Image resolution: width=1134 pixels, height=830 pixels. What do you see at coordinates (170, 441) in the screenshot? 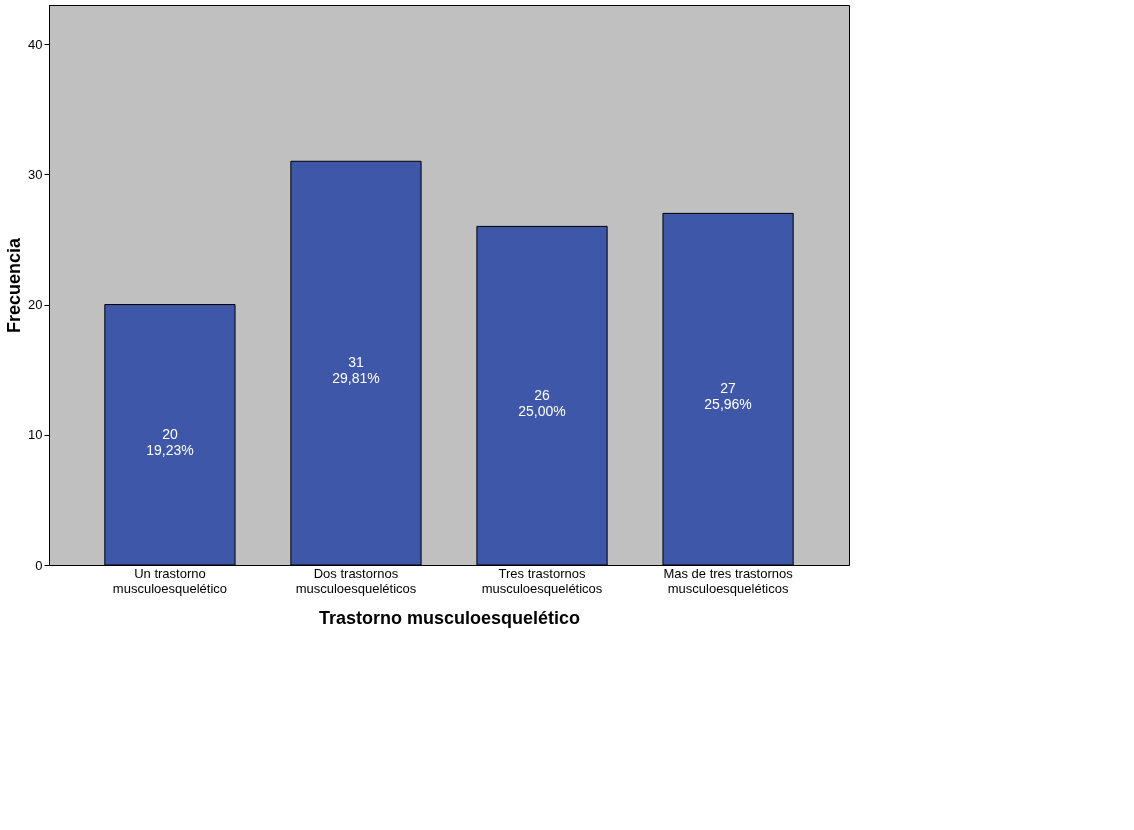
I see `data-label: 20 19,23%` at bounding box center [170, 441].